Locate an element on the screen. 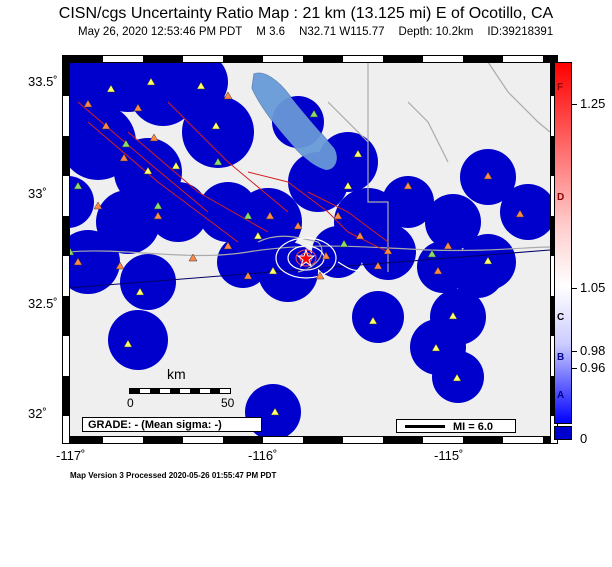 Image resolution: width=612 pixels, height=567 pixels. grade-f: F is located at coordinates (560, 87).